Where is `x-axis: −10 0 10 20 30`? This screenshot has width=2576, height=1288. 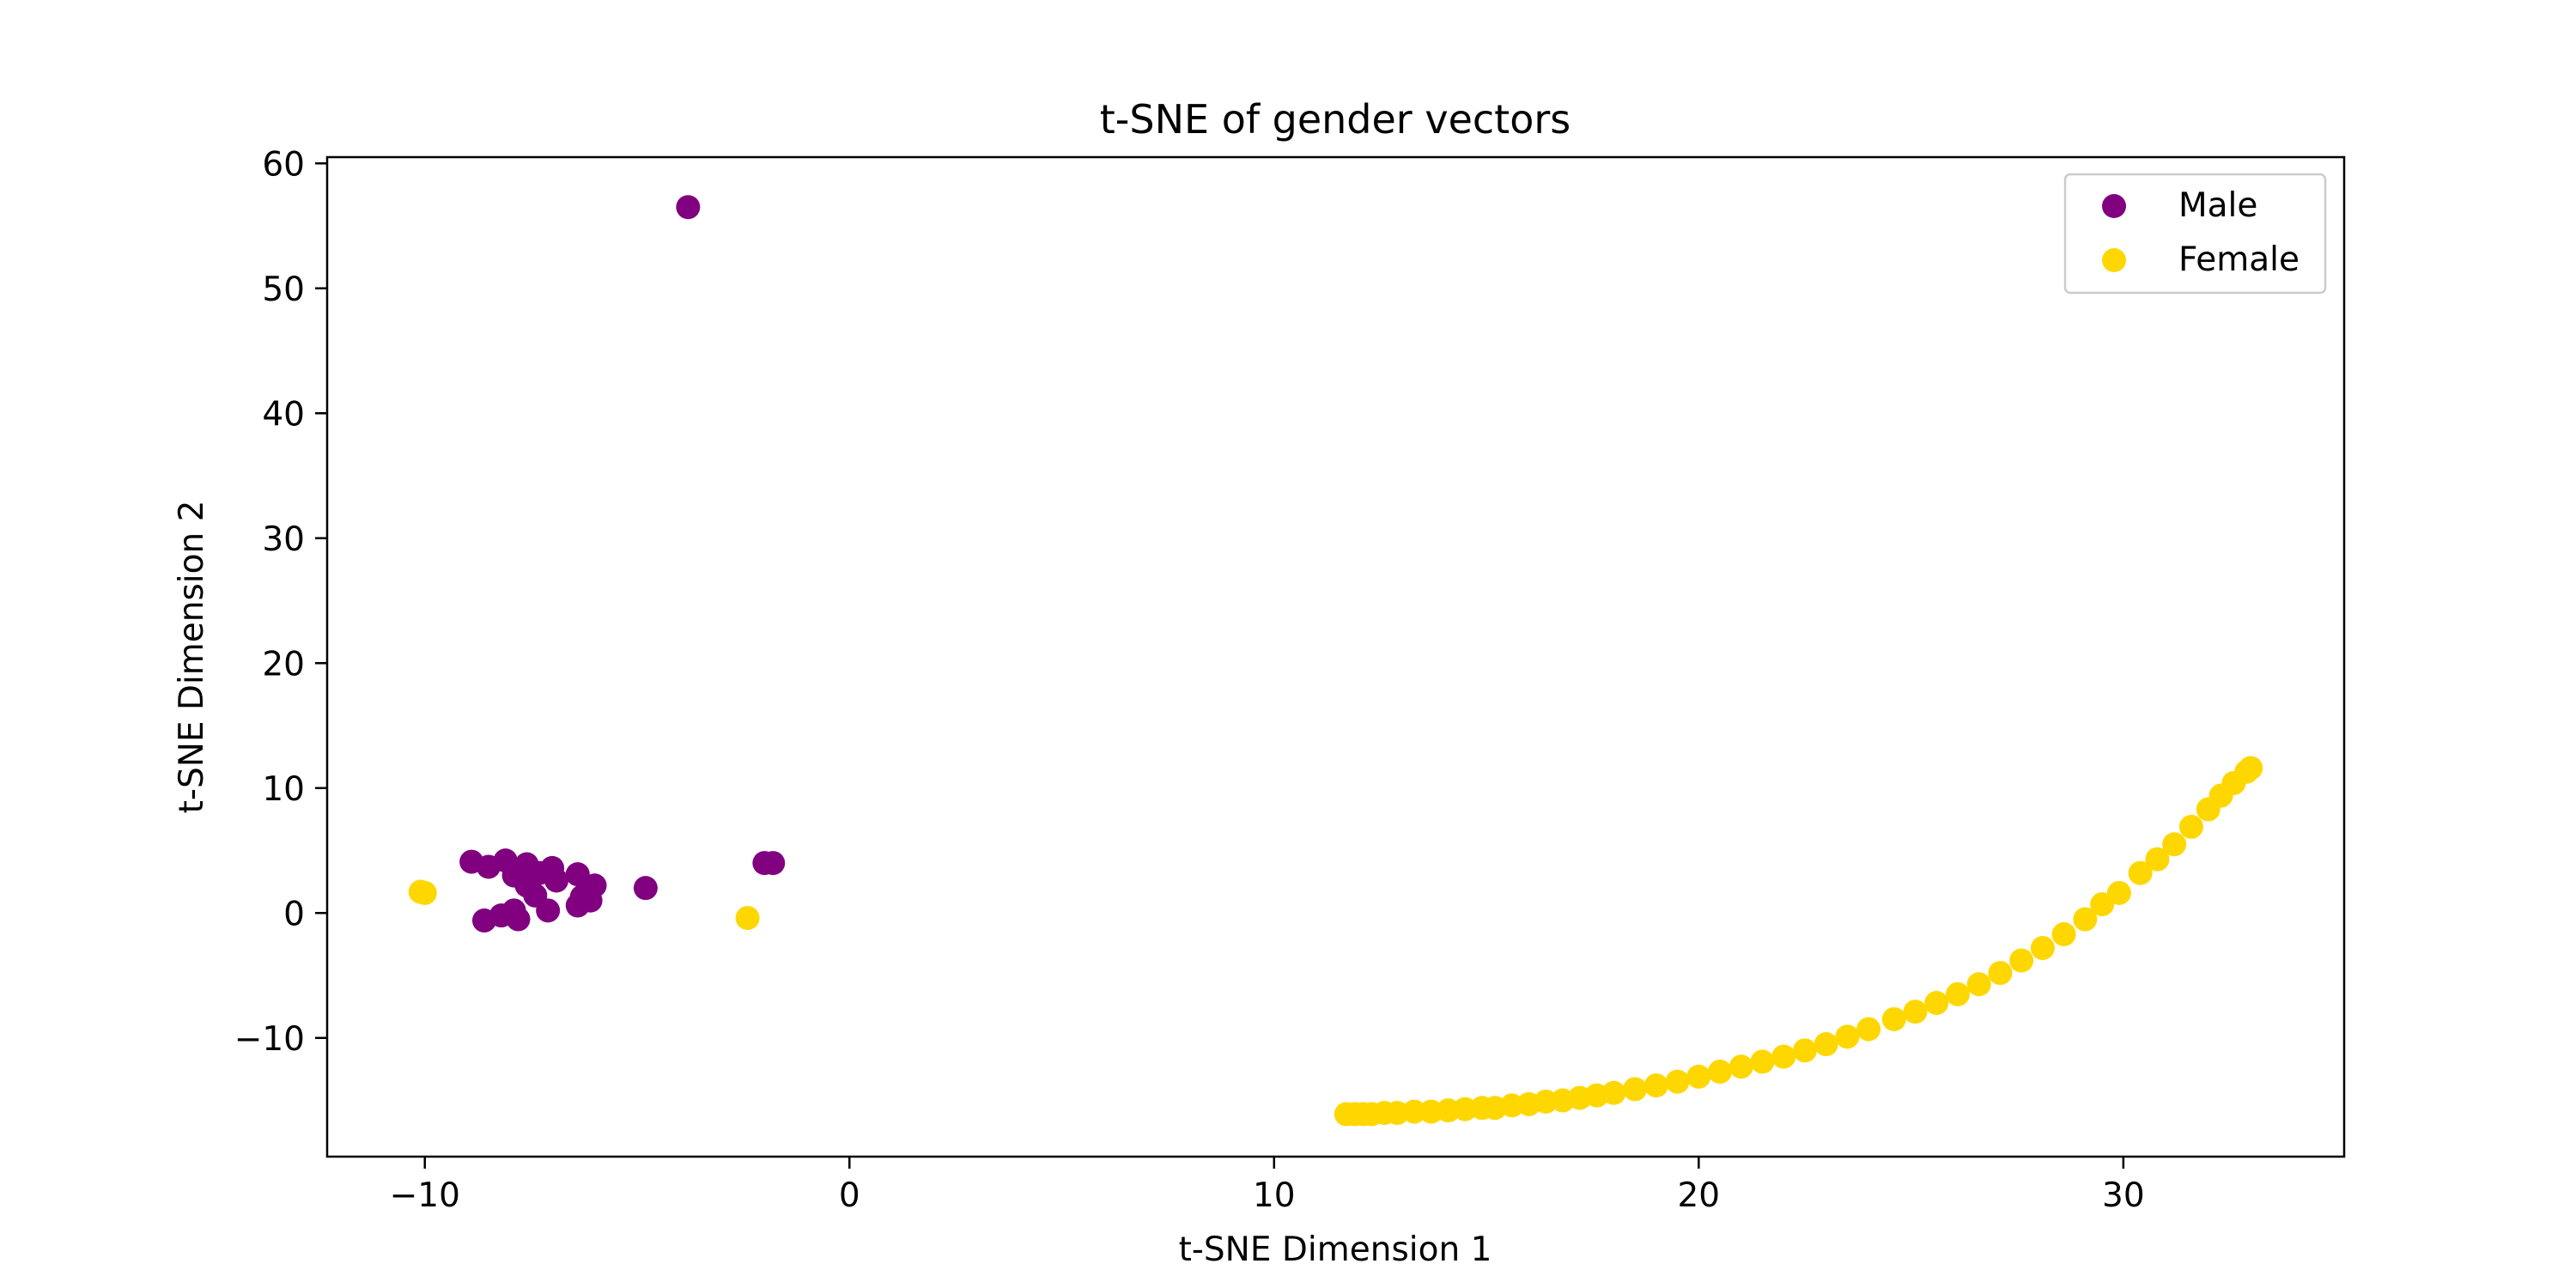
x-axis: −10 0 10 20 30 is located at coordinates (1268, 1186).